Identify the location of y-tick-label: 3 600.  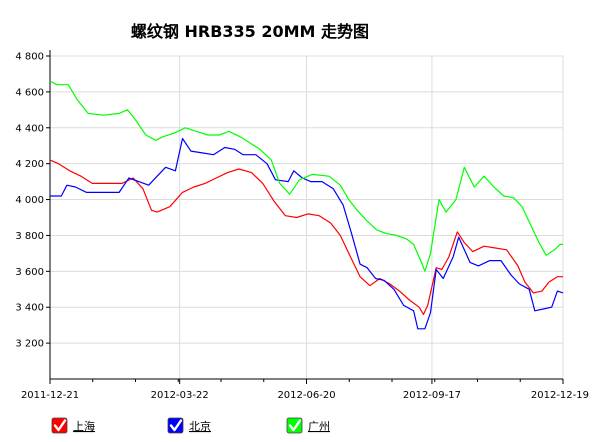
(29, 272).